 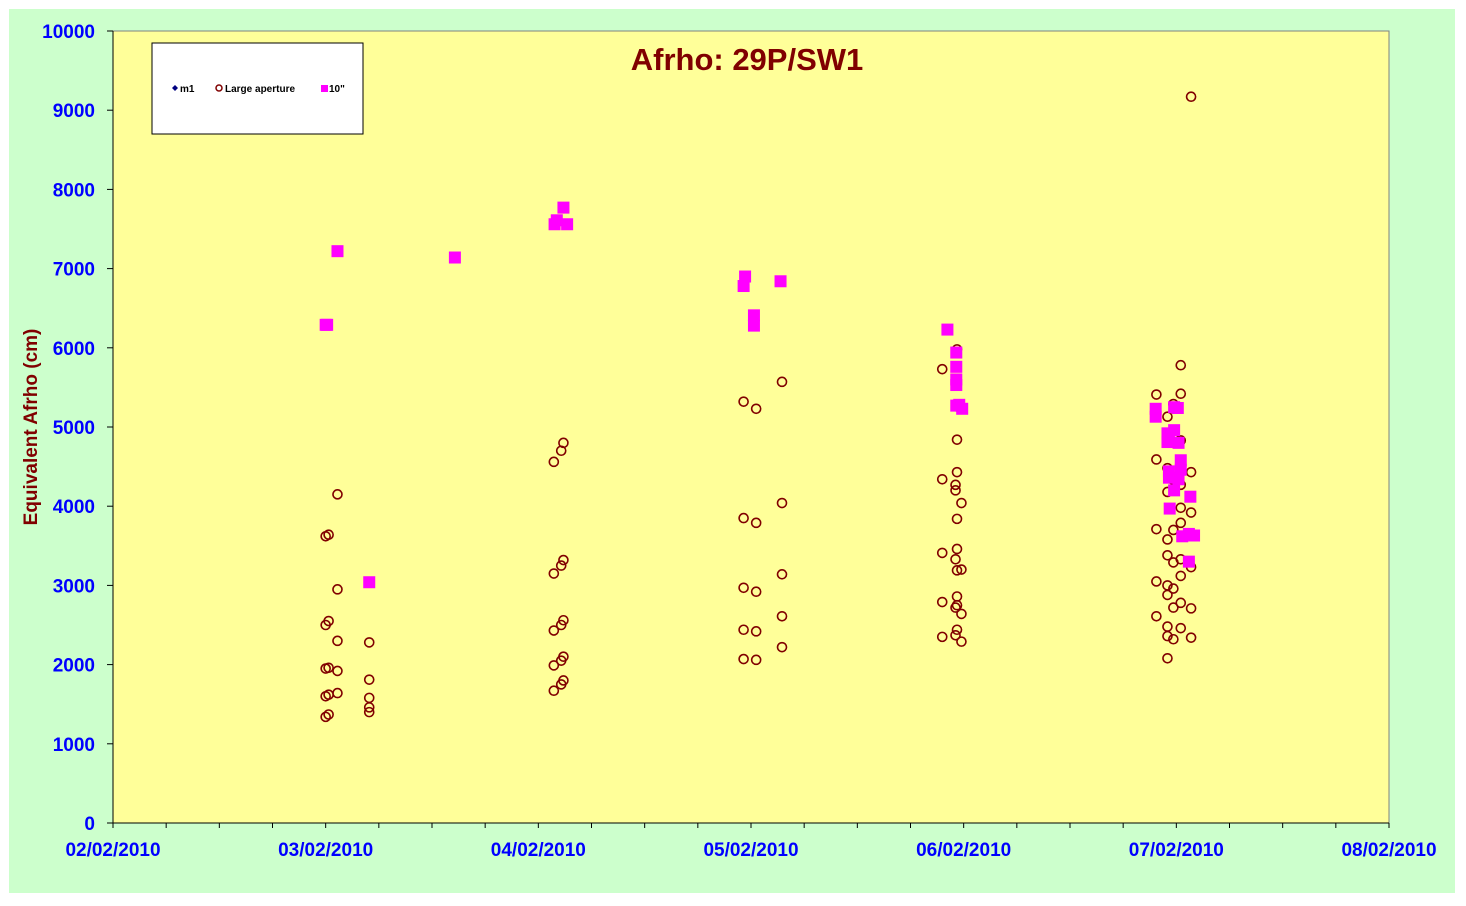 What do you see at coordinates (187, 89) in the screenshot?
I see `legend-label-m1: m1` at bounding box center [187, 89].